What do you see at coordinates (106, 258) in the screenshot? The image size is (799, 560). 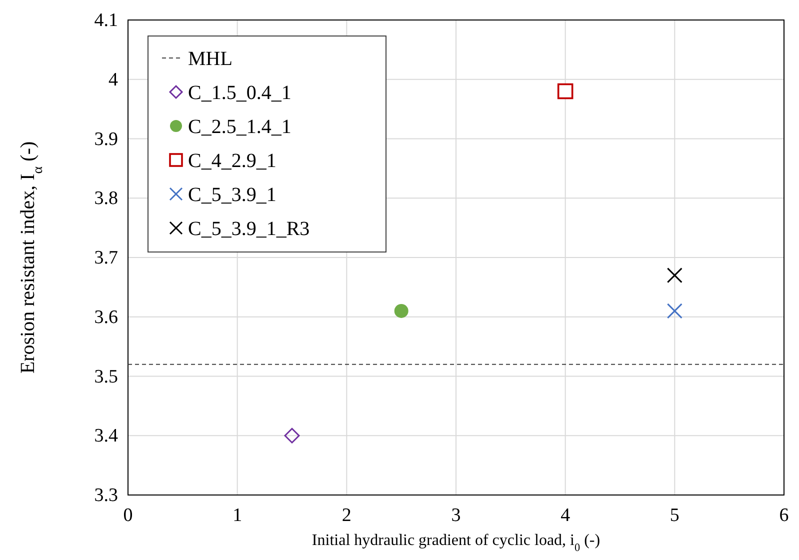 I see `y-tick-label: 3.7` at bounding box center [106, 258].